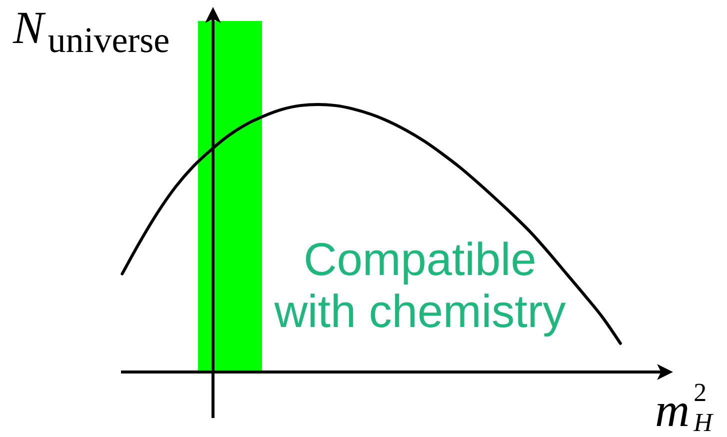 This screenshot has height=437, width=727. What do you see at coordinates (91, 31) in the screenshot?
I see `y-axis-title: N$_{universe}$` at bounding box center [91, 31].